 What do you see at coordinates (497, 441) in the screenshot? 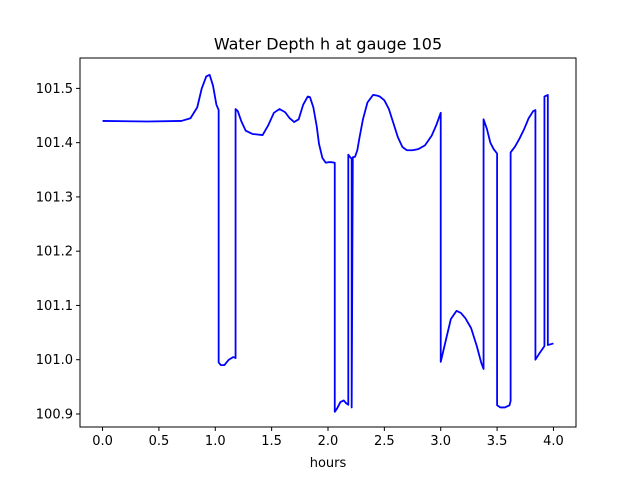
I see `x-tick-label: 3.5` at bounding box center [497, 441].